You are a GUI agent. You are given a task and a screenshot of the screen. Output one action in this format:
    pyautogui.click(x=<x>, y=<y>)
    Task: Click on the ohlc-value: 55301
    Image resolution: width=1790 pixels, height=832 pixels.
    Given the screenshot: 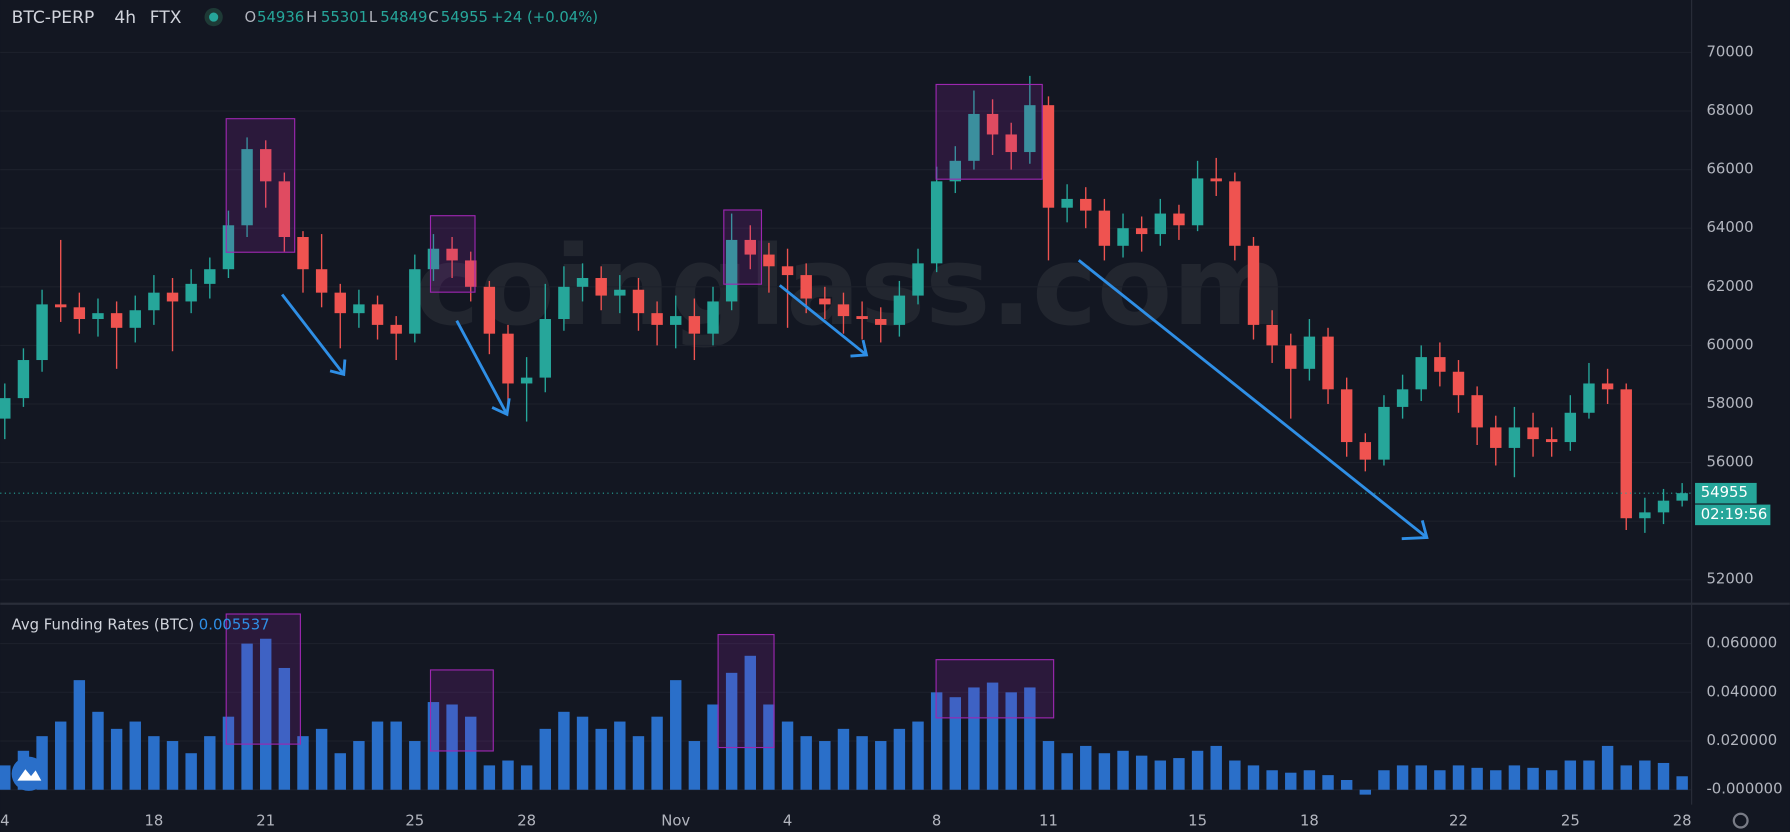 What is the action you would take?
    pyautogui.click(x=344, y=17)
    